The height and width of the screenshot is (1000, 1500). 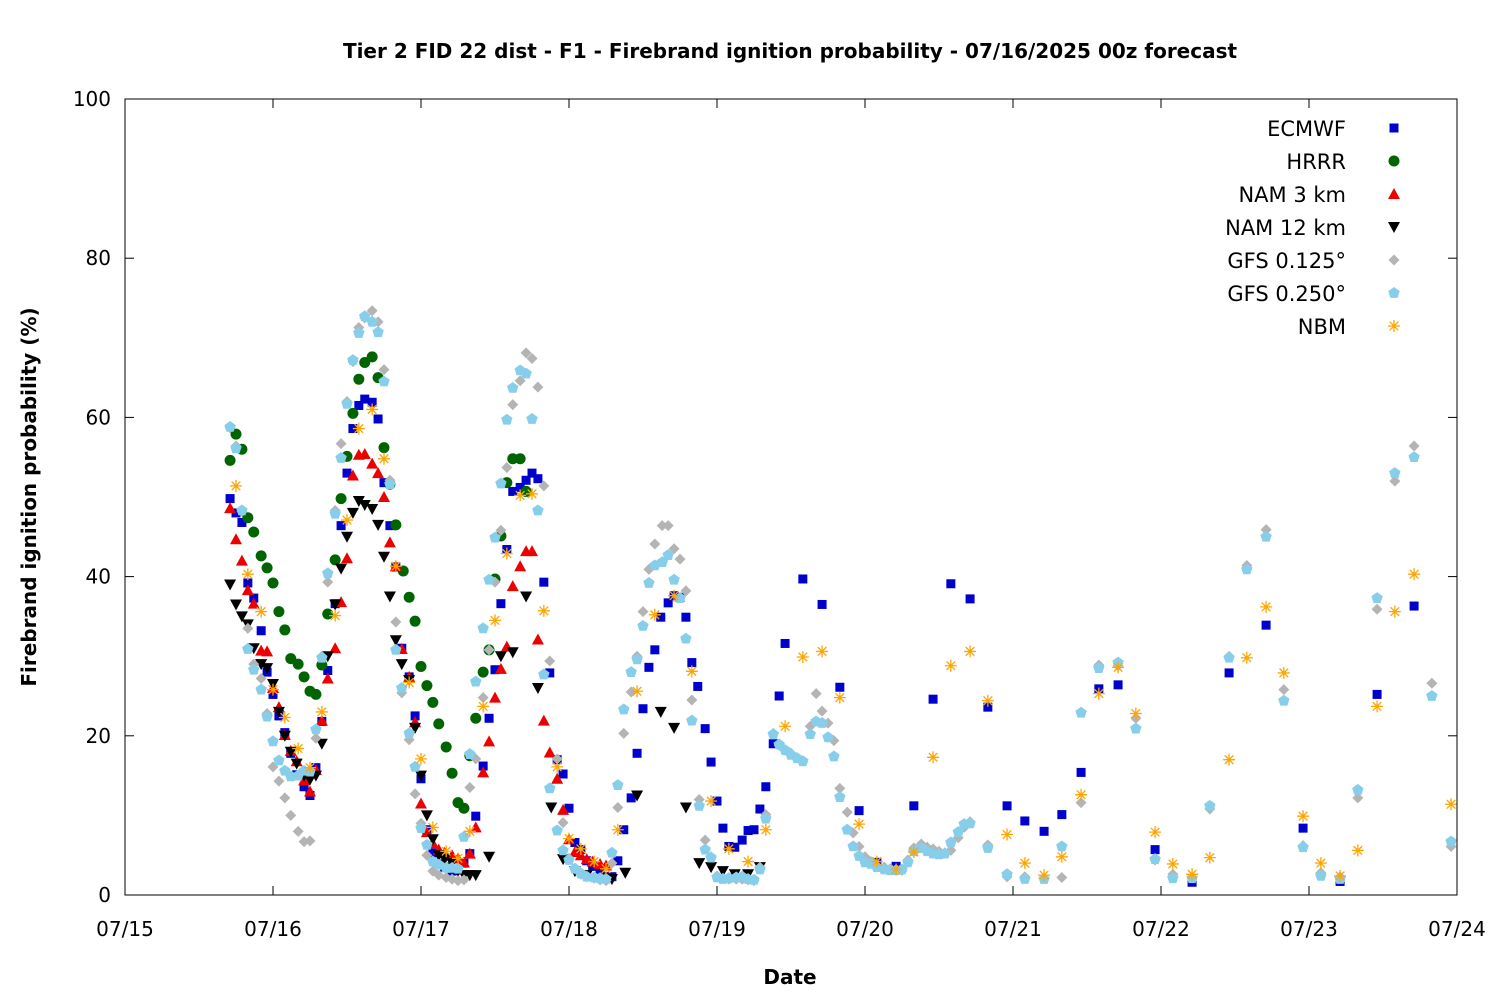 I want to click on x-tick-label: 07/21, so click(x=1013, y=929).